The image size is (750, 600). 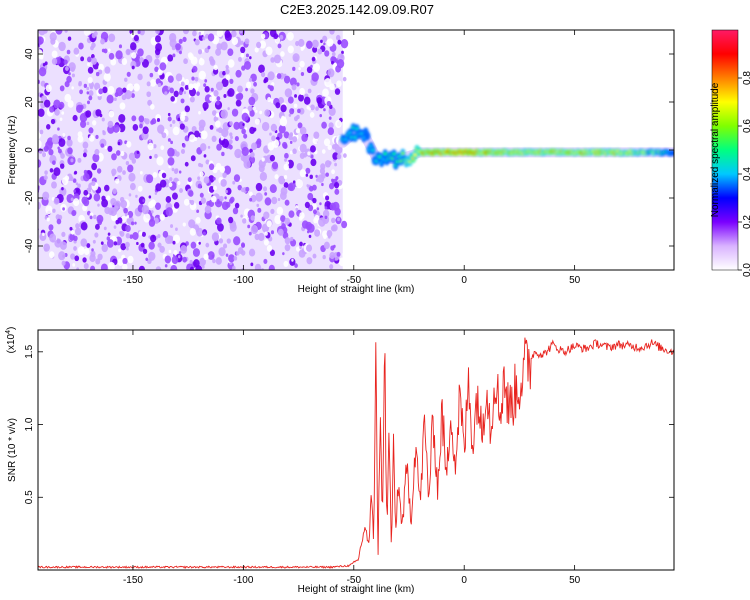 What do you see at coordinates (575, 280) in the screenshot?
I see `x-tick-label: 50` at bounding box center [575, 280].